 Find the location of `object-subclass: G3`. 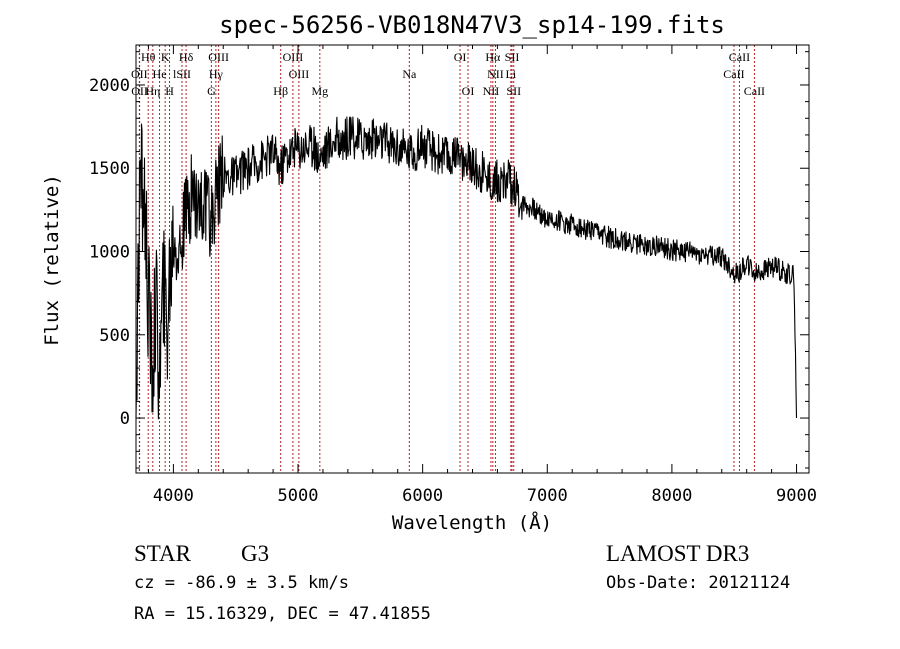

object-subclass: G3 is located at coordinates (255, 553).